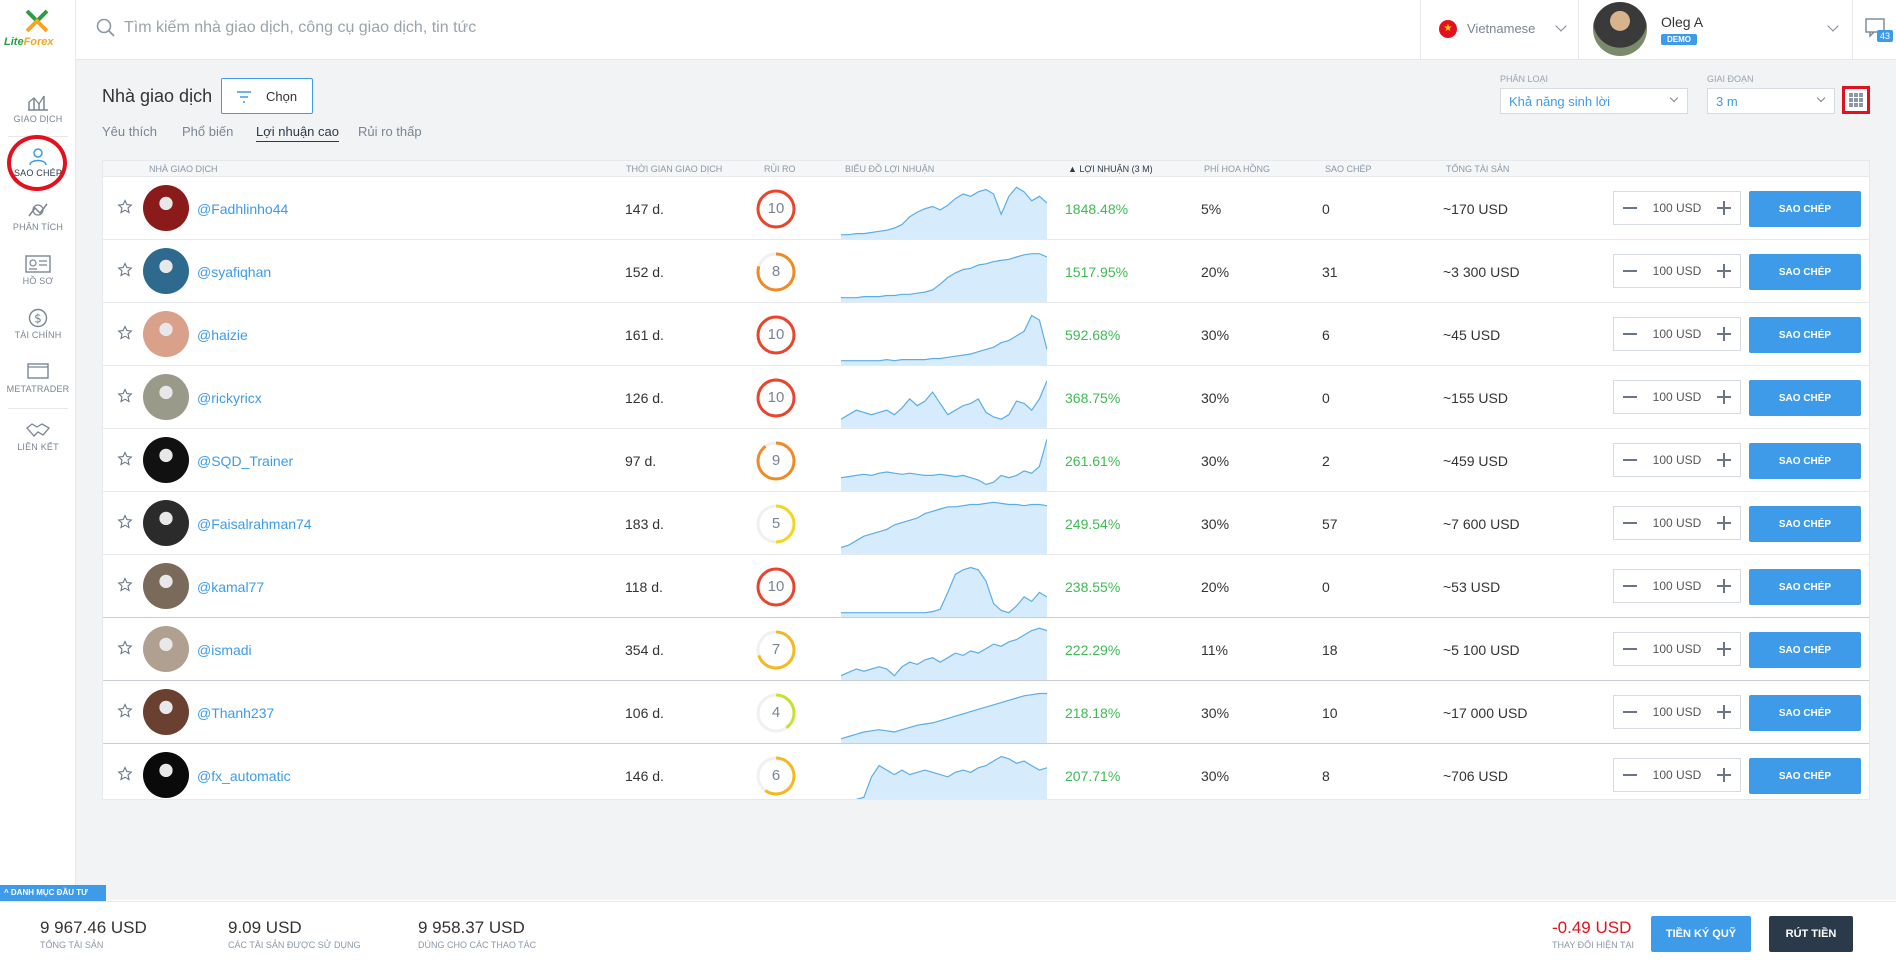 The width and height of the screenshot is (1896, 960). Describe the element at coordinates (244, 776) in the screenshot. I see `trader-name-link: @fx_automatic` at that location.